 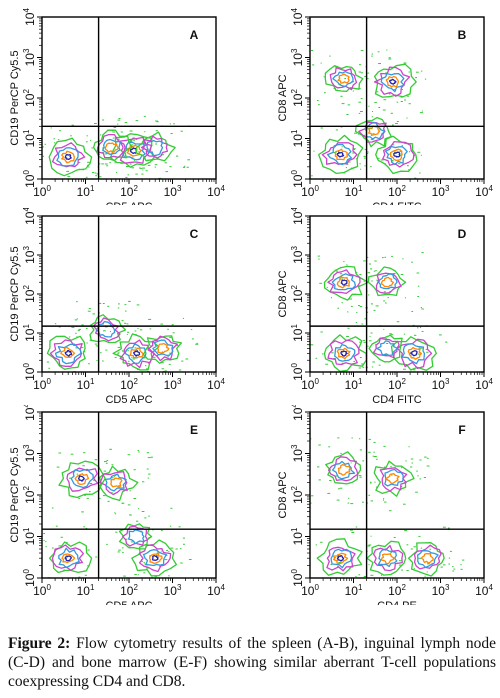 I want to click on panel-letter: C, so click(x=194, y=234).